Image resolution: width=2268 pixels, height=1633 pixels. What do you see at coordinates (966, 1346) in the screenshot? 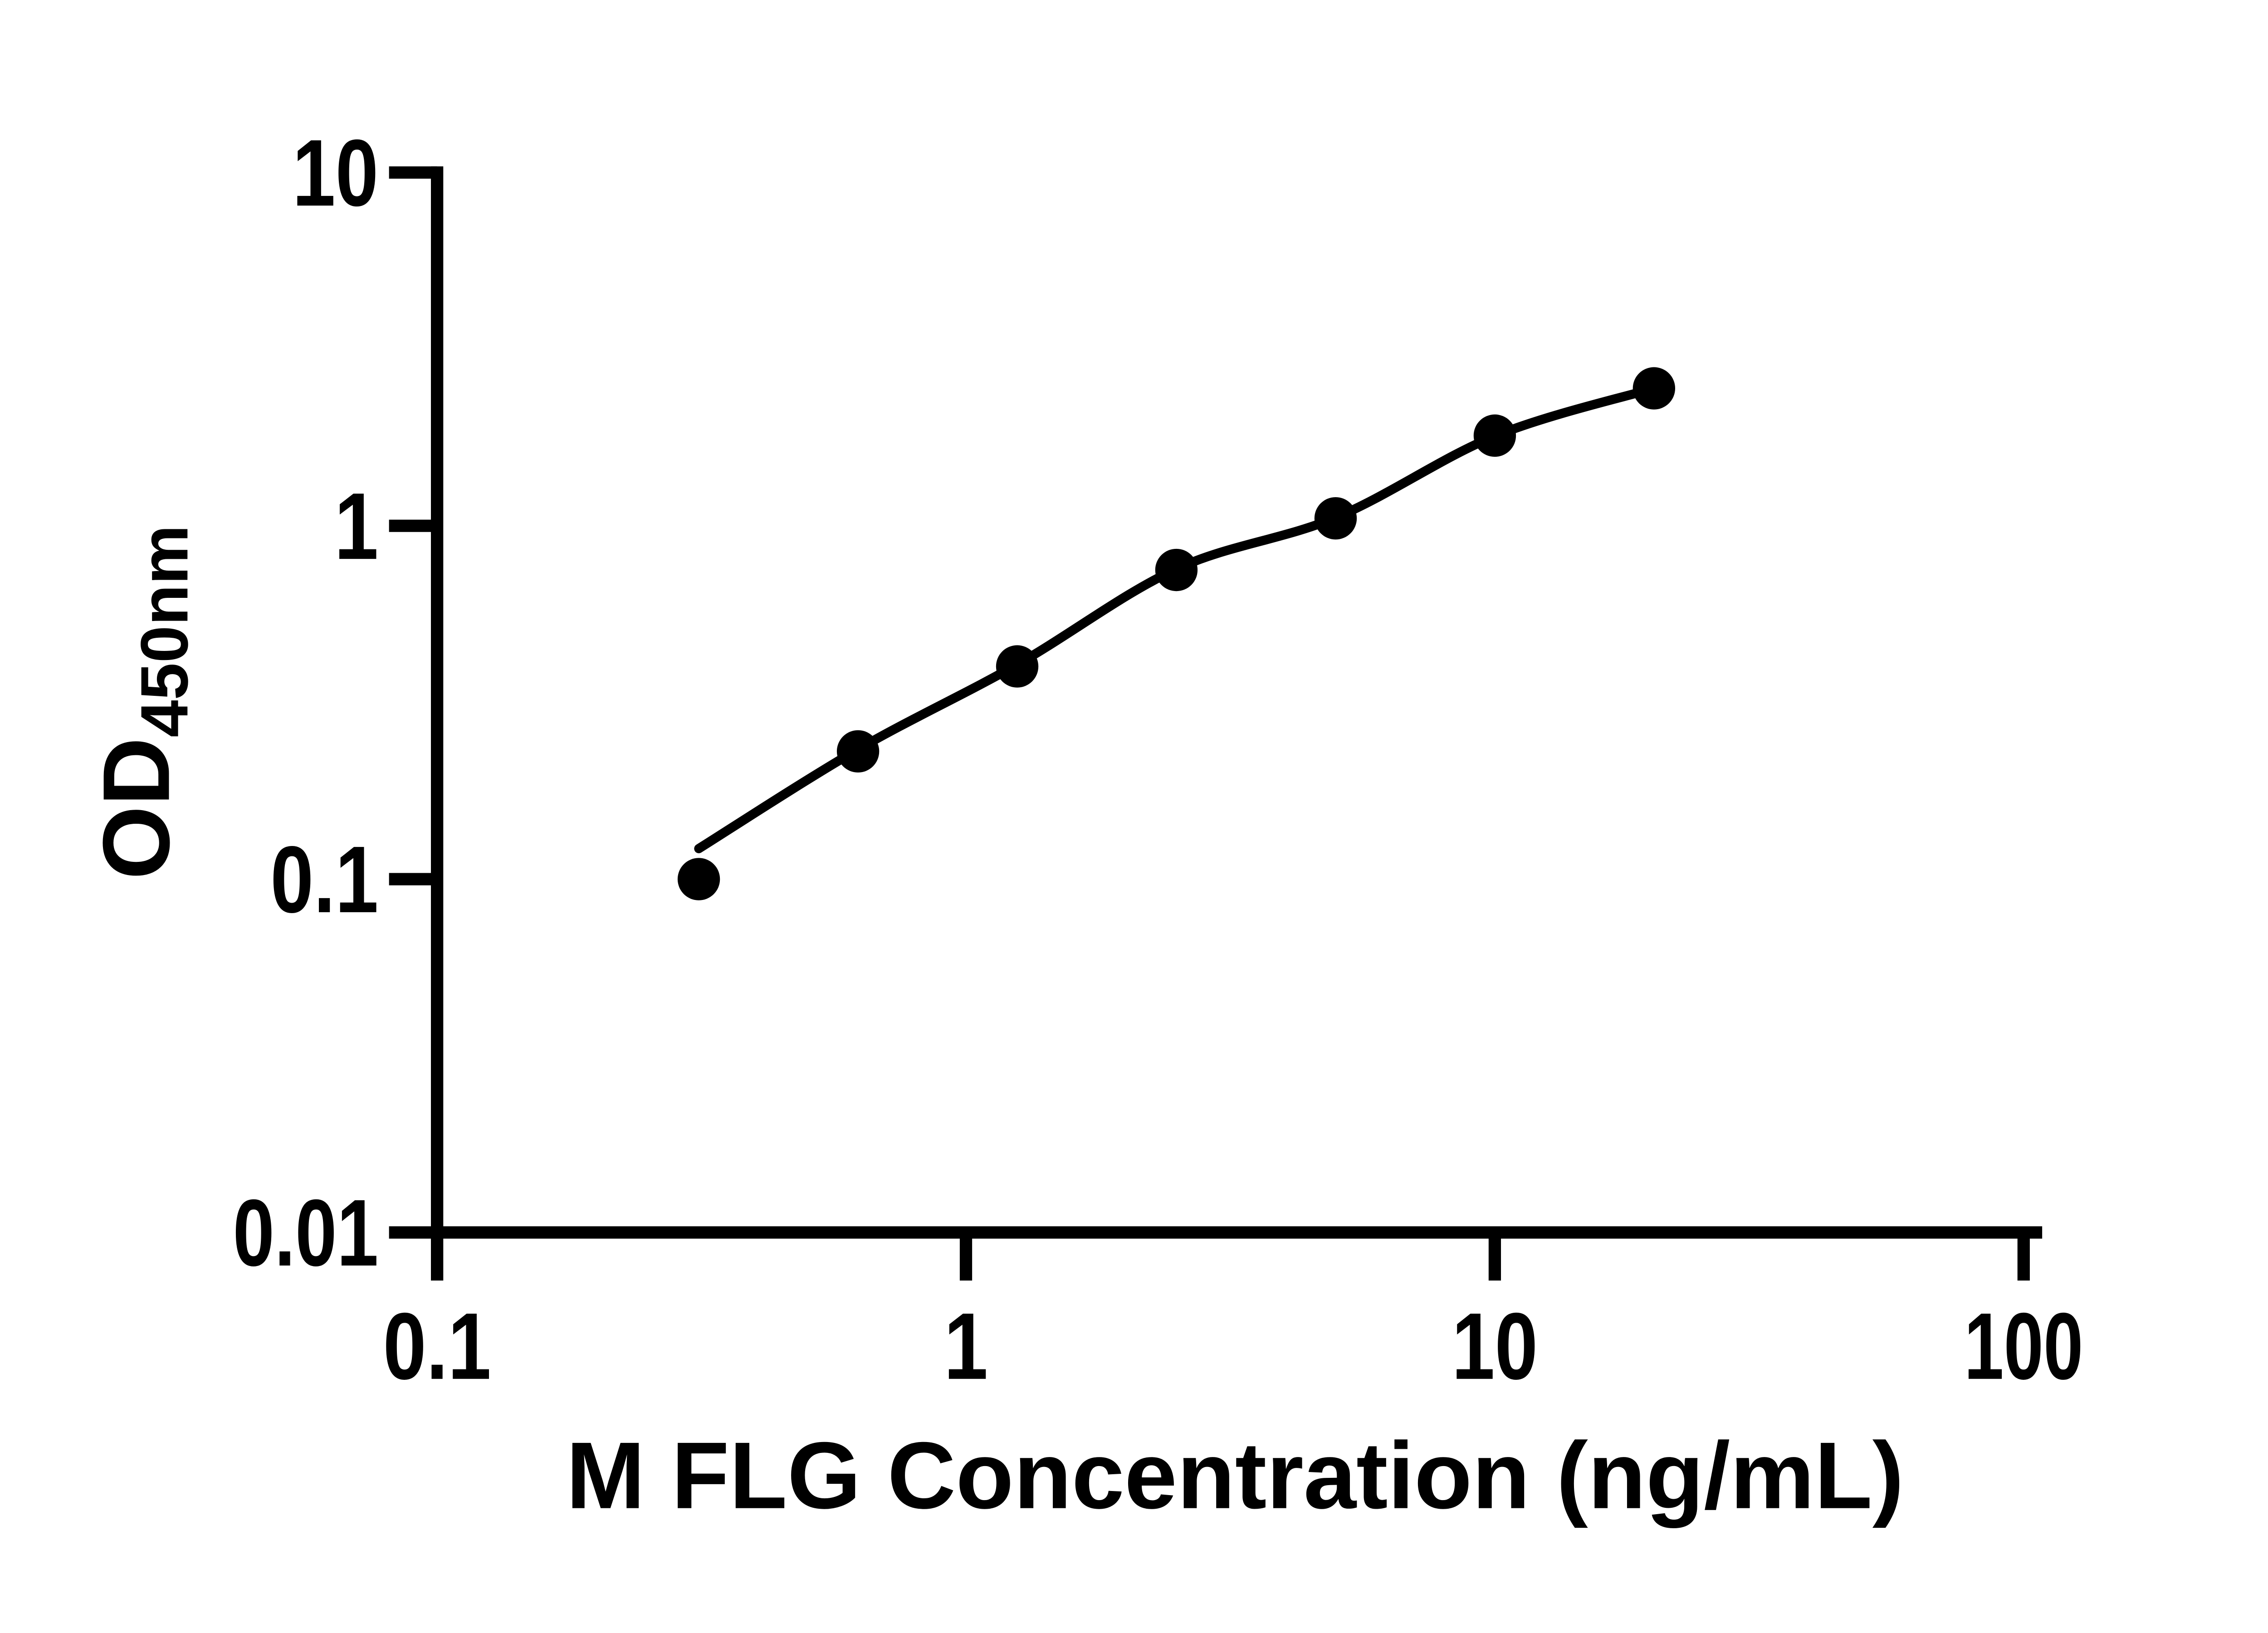
I see `x-tick-label: 1` at bounding box center [966, 1346].